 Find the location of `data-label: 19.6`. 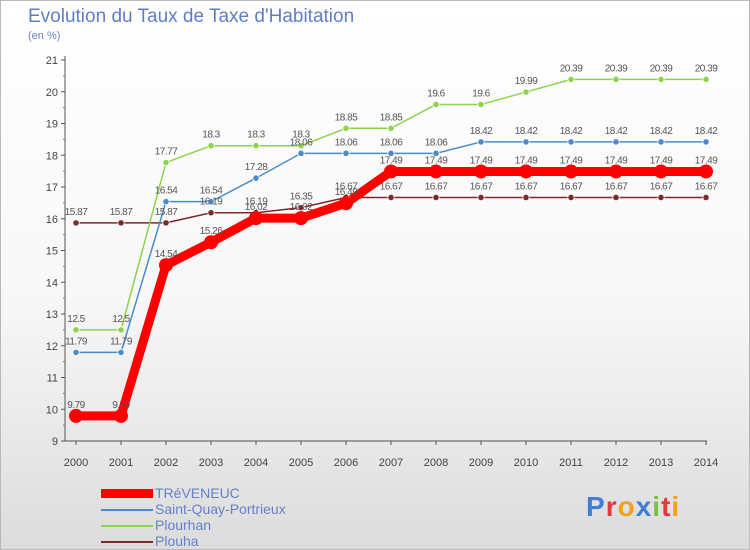

data-label: 19.6 is located at coordinates (436, 93).